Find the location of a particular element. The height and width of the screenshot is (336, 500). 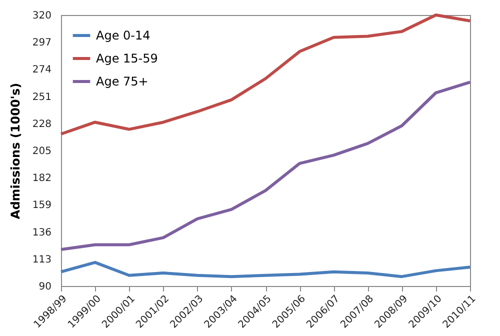

y-tick-label: 205 is located at coordinates (42, 151).